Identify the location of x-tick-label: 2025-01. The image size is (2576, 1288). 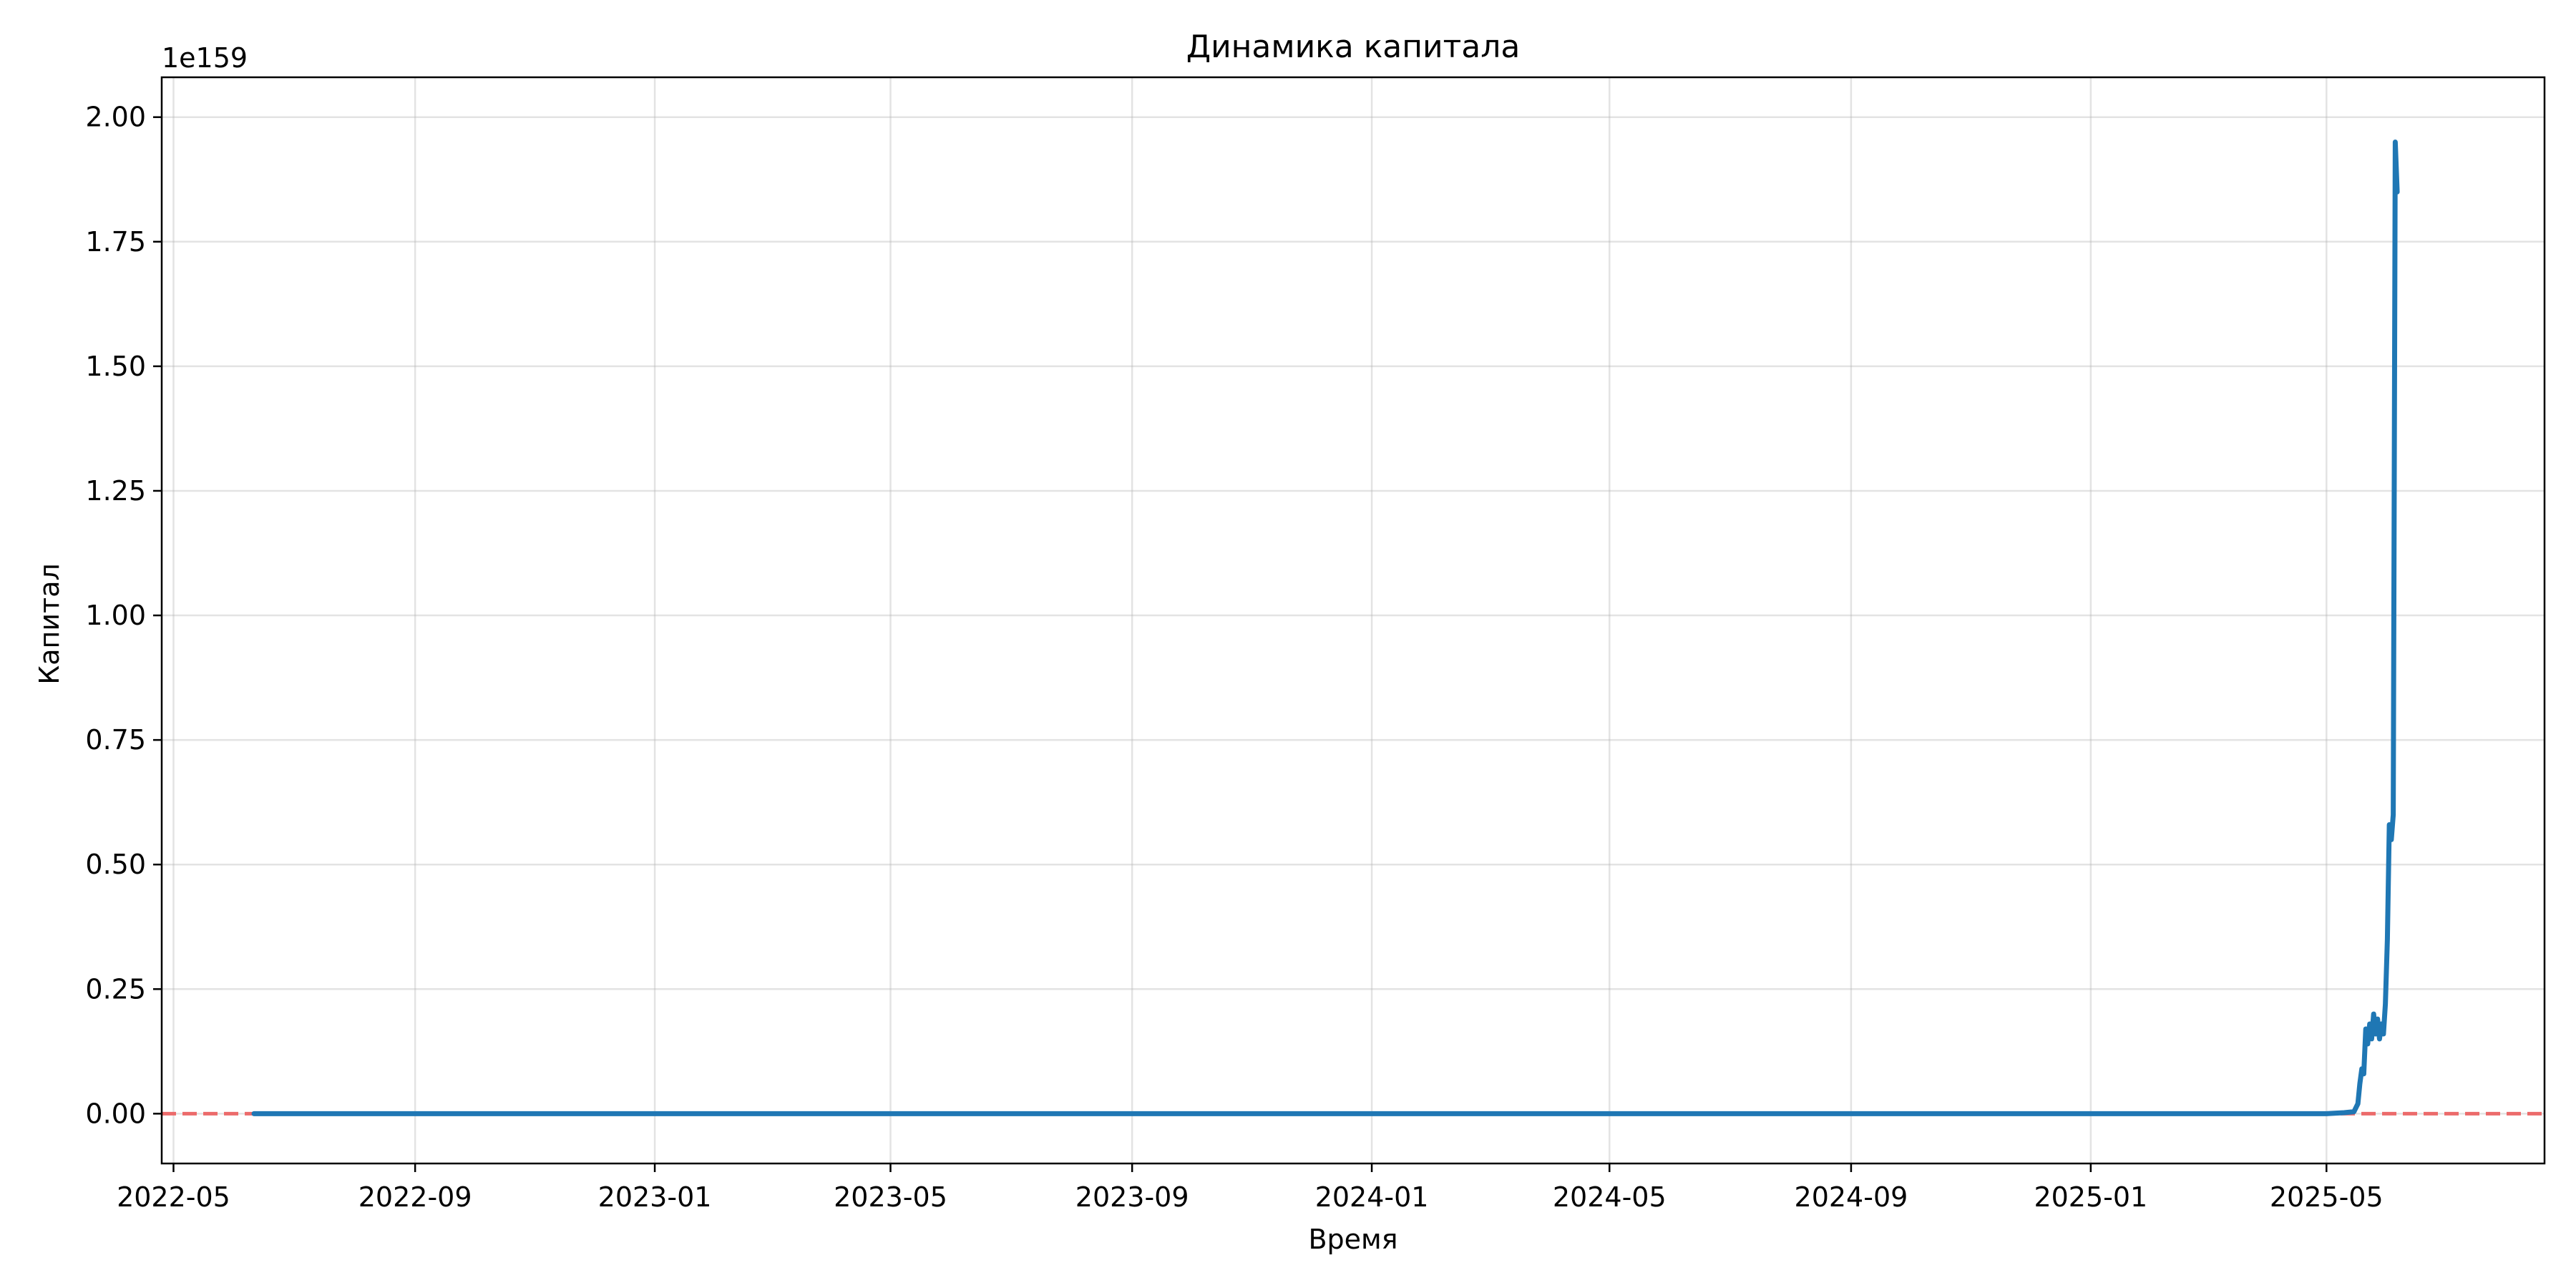
(2090, 1197).